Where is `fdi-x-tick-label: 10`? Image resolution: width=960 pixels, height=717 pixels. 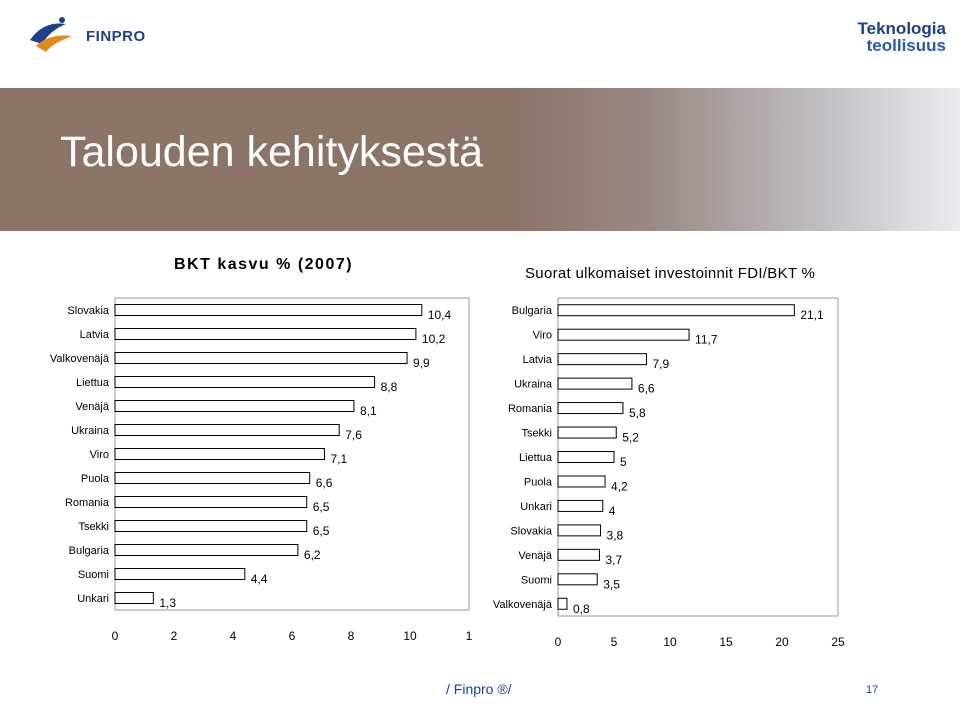
fdi-x-tick-label: 10 is located at coordinates (670, 642).